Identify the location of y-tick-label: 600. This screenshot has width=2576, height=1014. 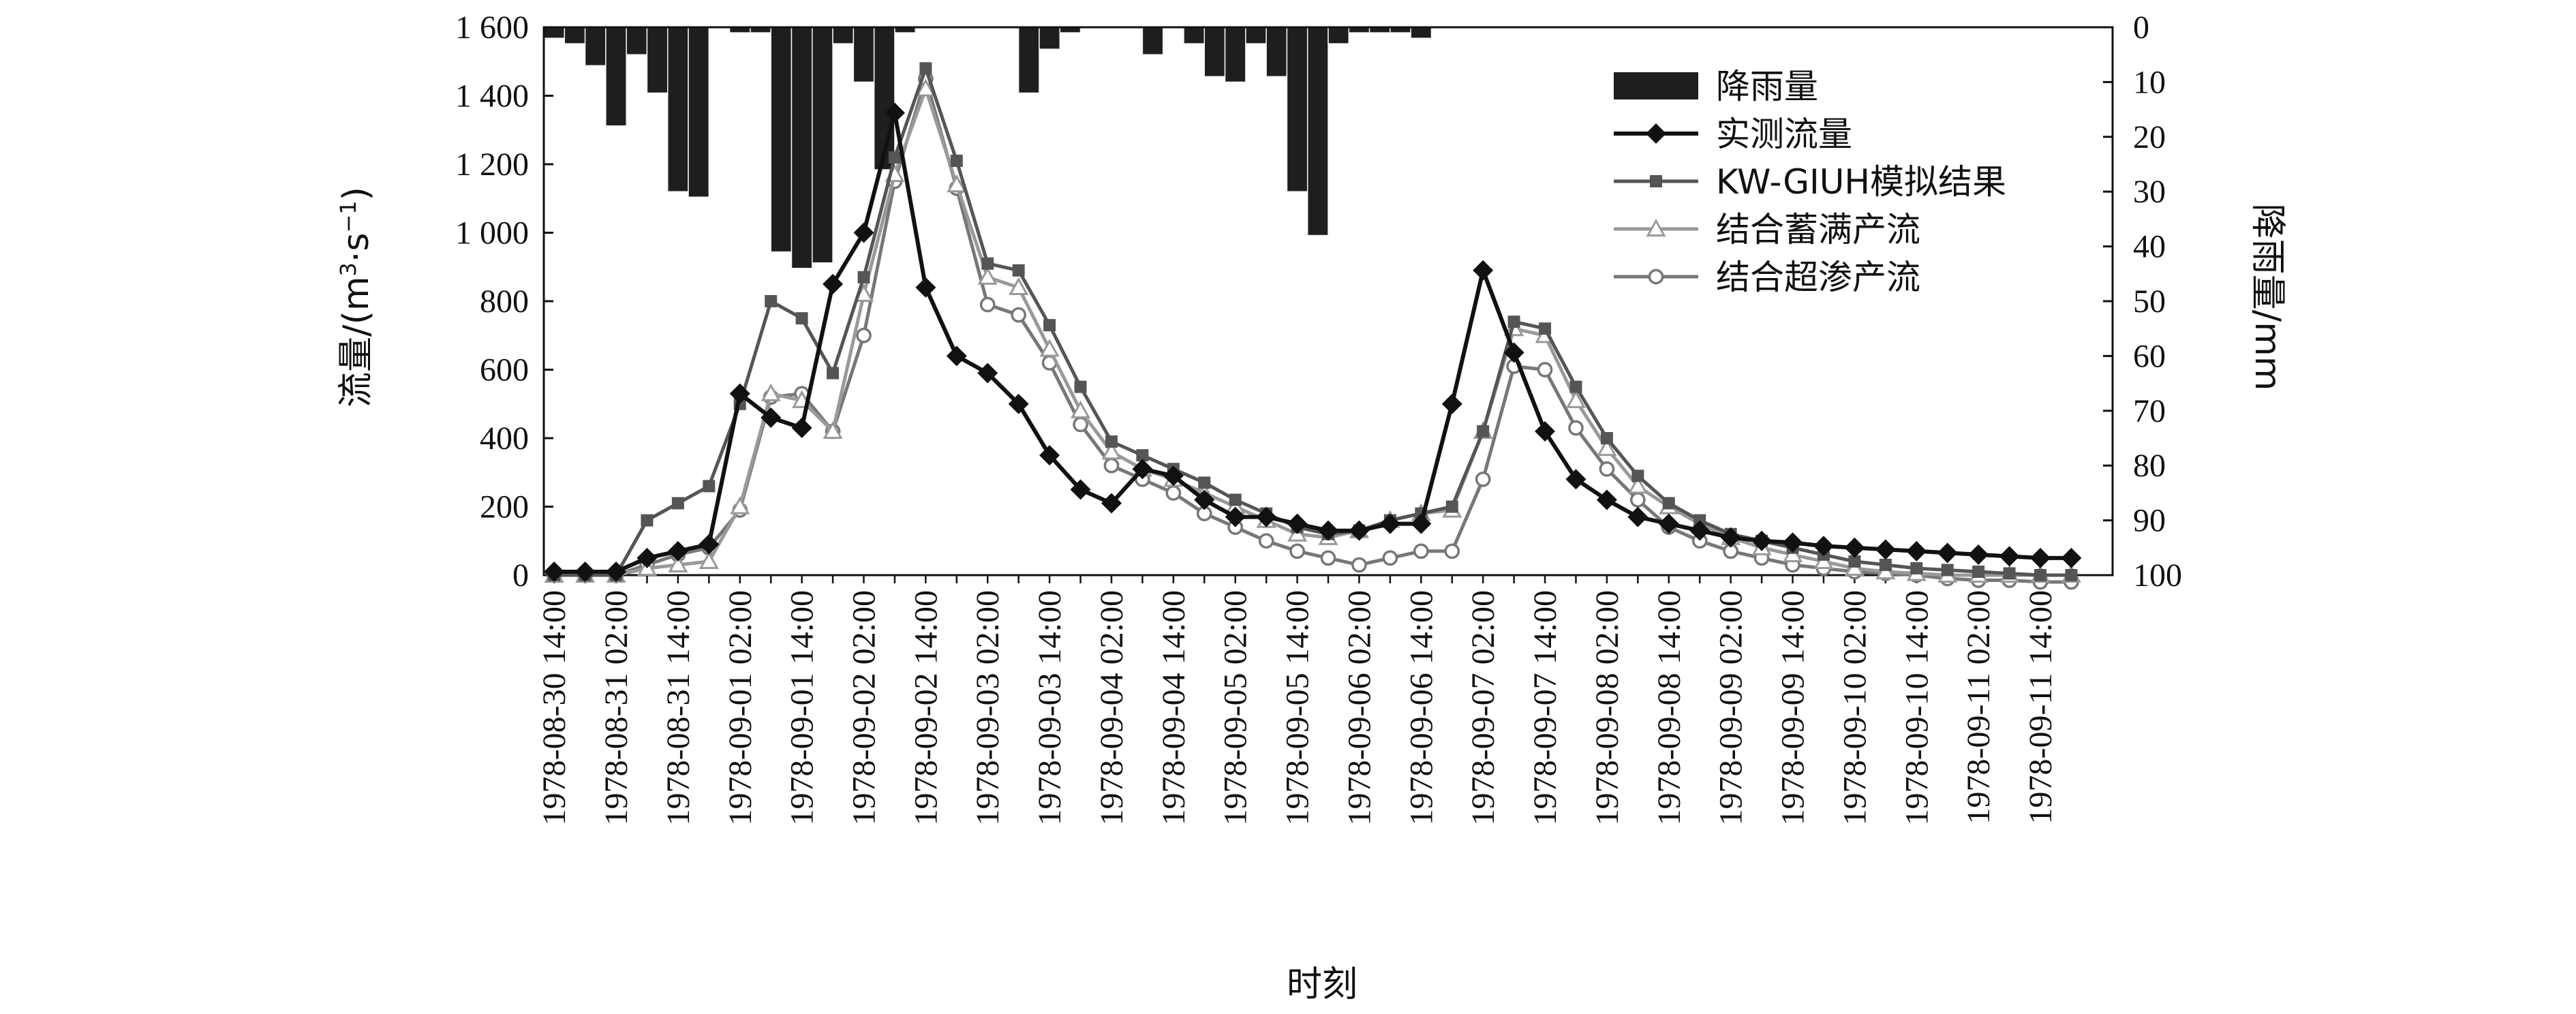
(504, 370).